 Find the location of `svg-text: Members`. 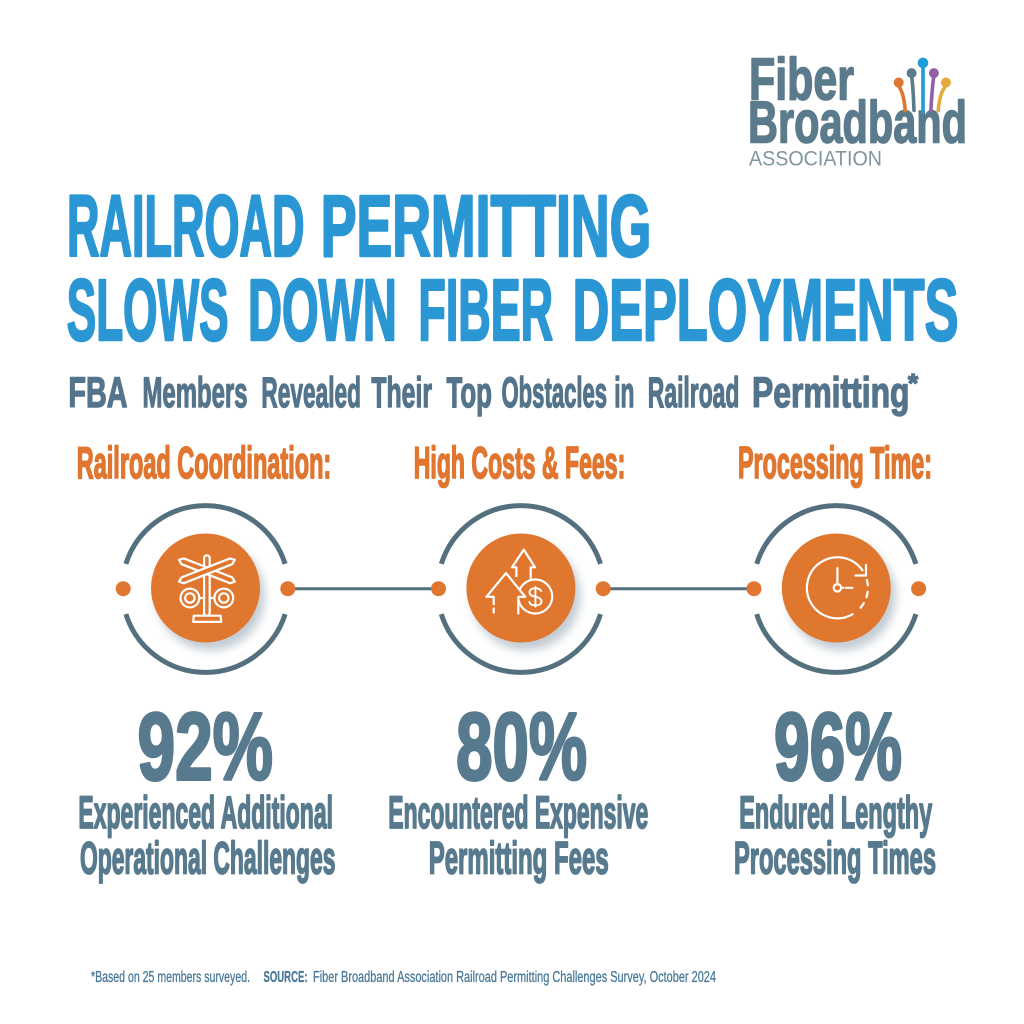

svg-text: Members is located at coordinates (195, 393).